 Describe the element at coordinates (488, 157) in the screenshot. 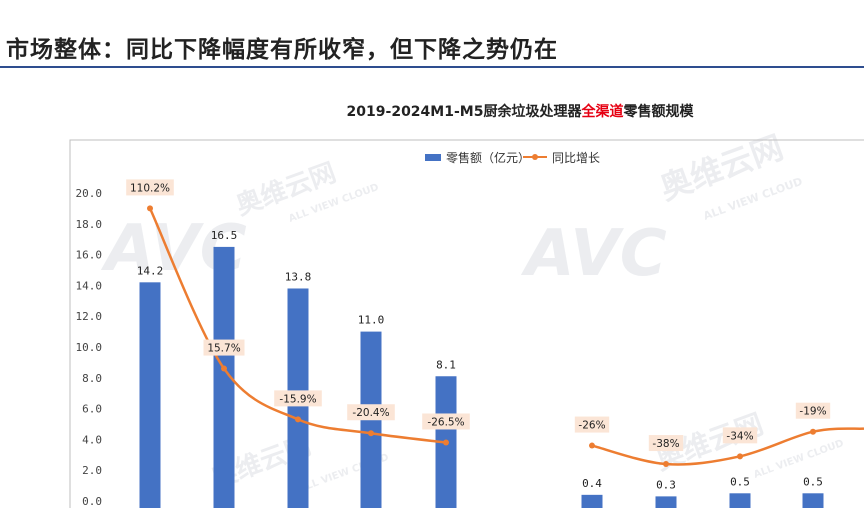

I see `legend-bar-label: 零售额（亿元）` at that location.